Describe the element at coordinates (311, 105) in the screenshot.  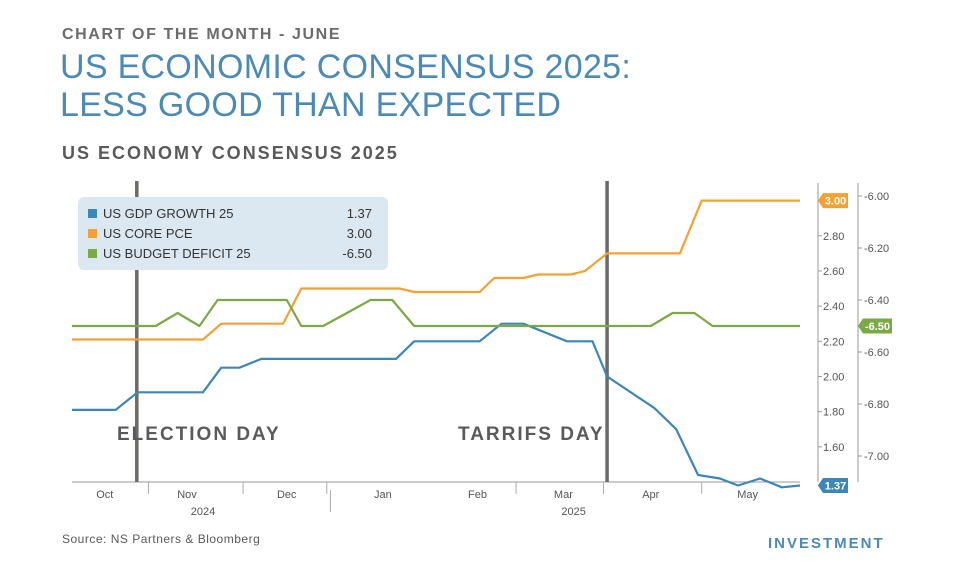
I see `headline-line-2: LESS GOOD THAN EXPECTED` at that location.